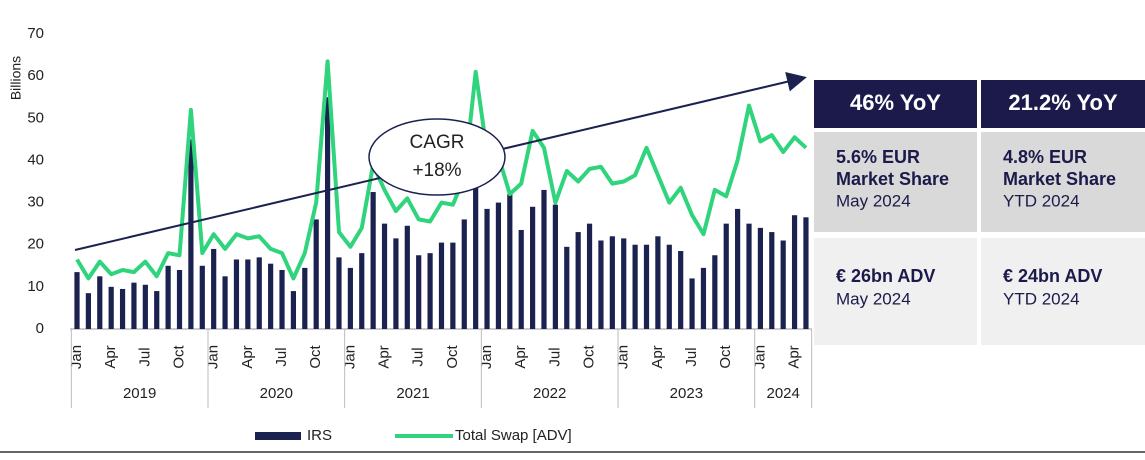 The height and width of the screenshot is (460, 1145). What do you see at coordinates (1052, 276) in the screenshot?
I see `panel-cell-title: € 24bn ADV` at bounding box center [1052, 276].